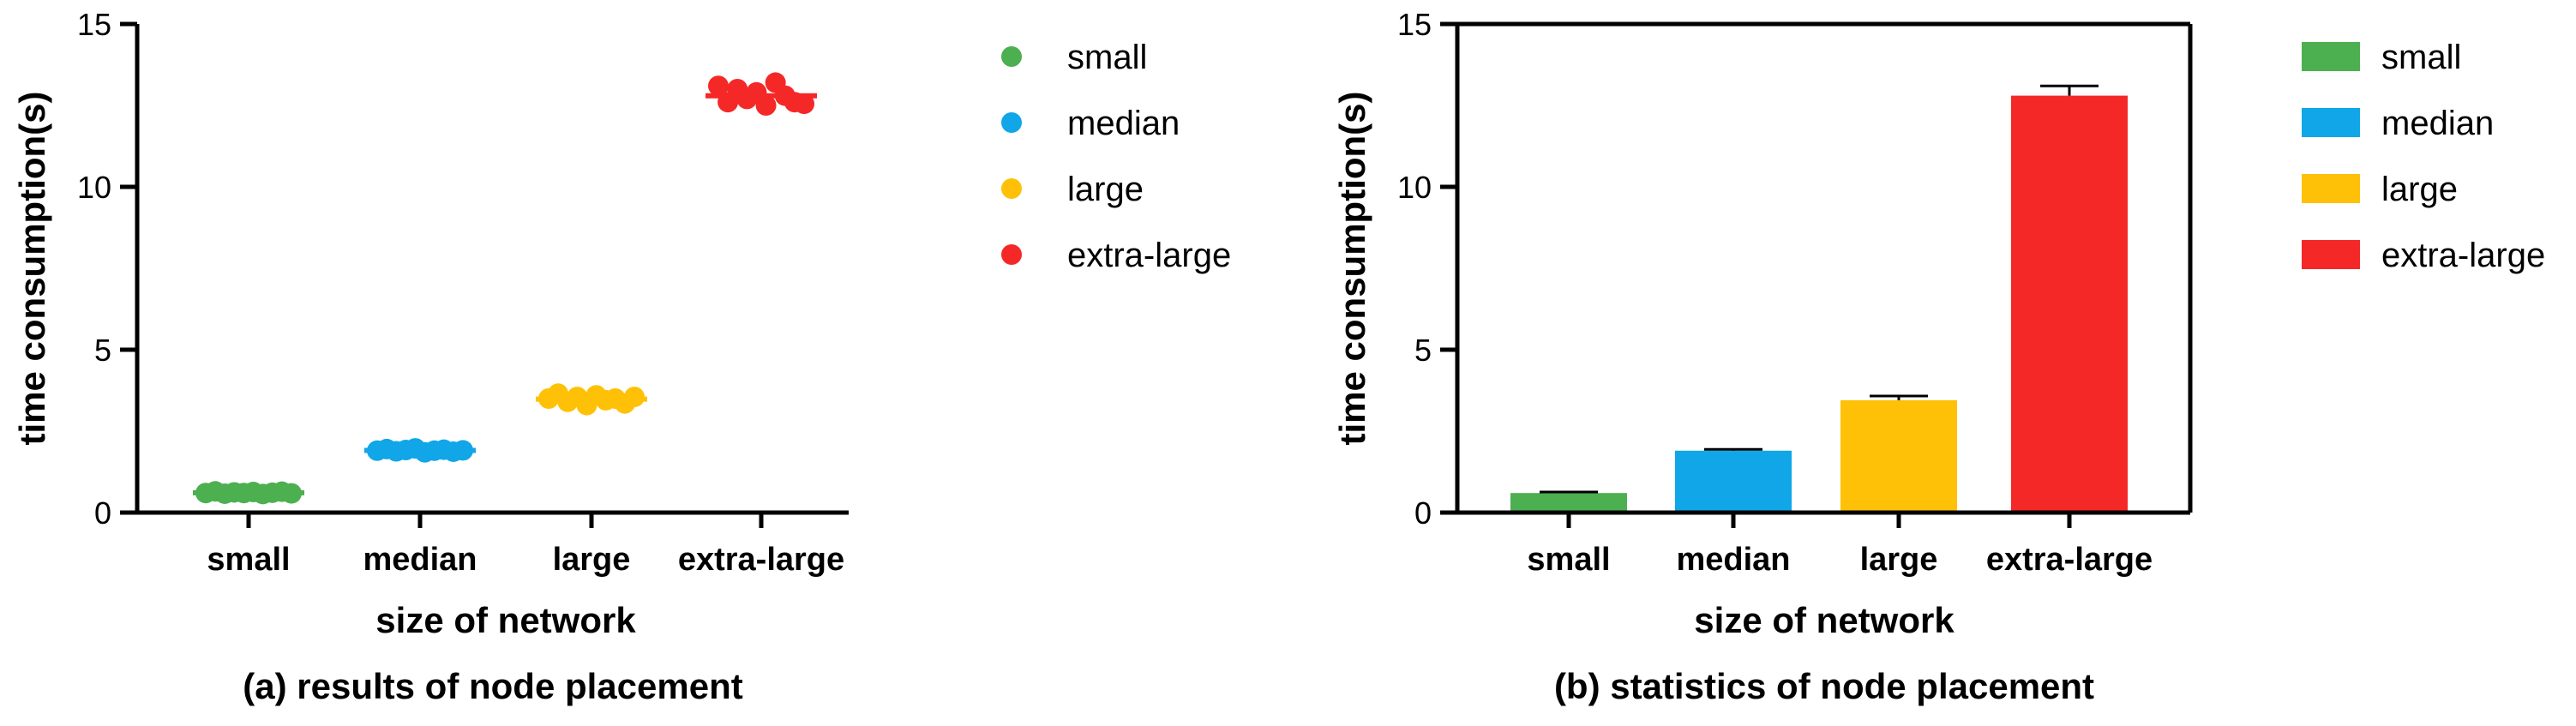 The width and height of the screenshot is (2576, 726). What do you see at coordinates (492, 686) in the screenshot?
I see `panel-a-caption: (a) results of node placement` at bounding box center [492, 686].